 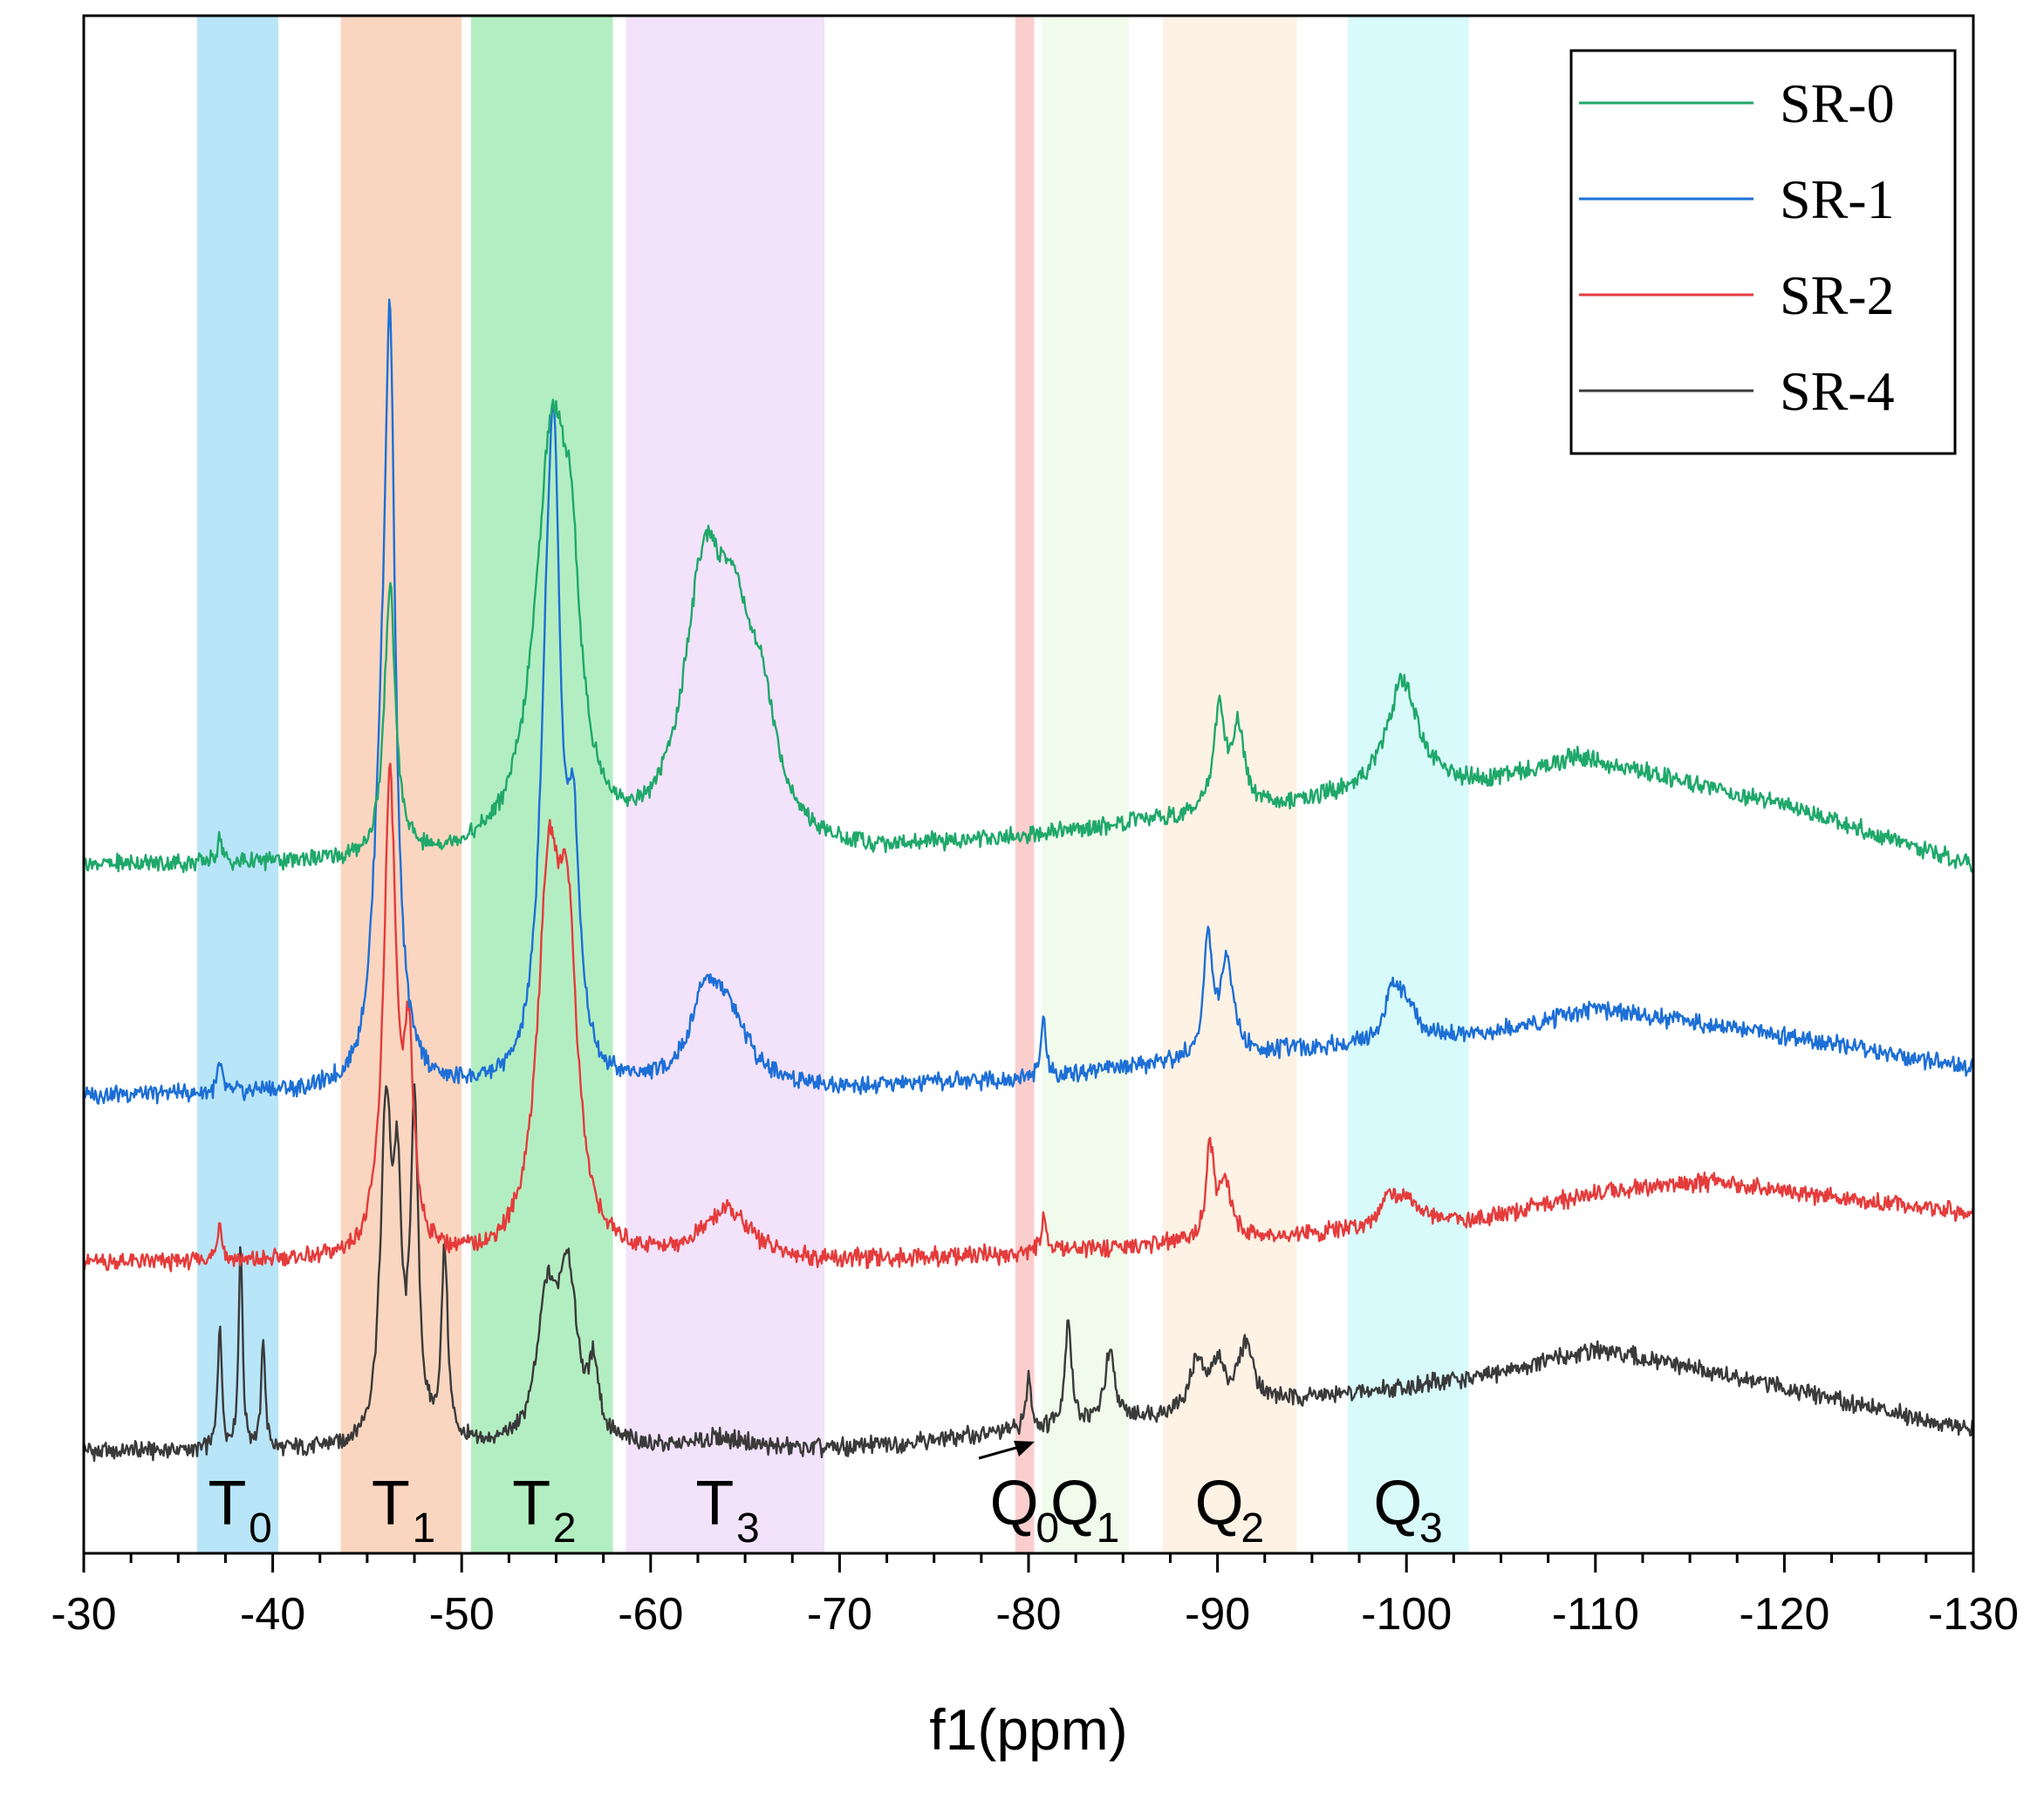 I want to click on region-subscript-q3: 3, so click(x=1431, y=1528).